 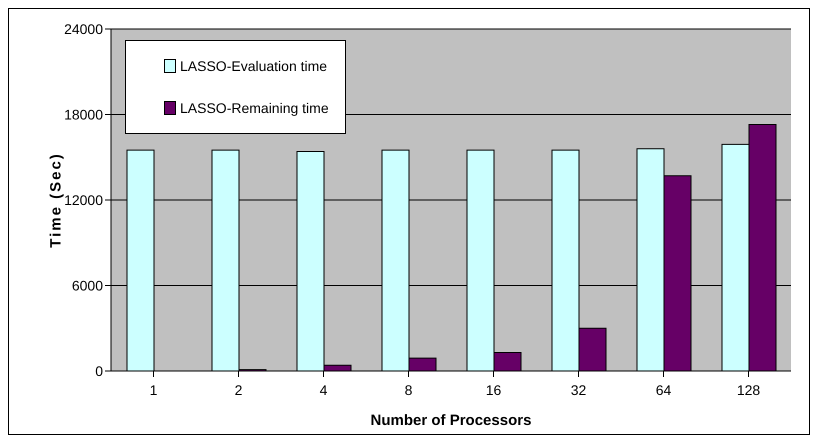 What do you see at coordinates (238, 390) in the screenshot?
I see `x-tick-label: 2` at bounding box center [238, 390].